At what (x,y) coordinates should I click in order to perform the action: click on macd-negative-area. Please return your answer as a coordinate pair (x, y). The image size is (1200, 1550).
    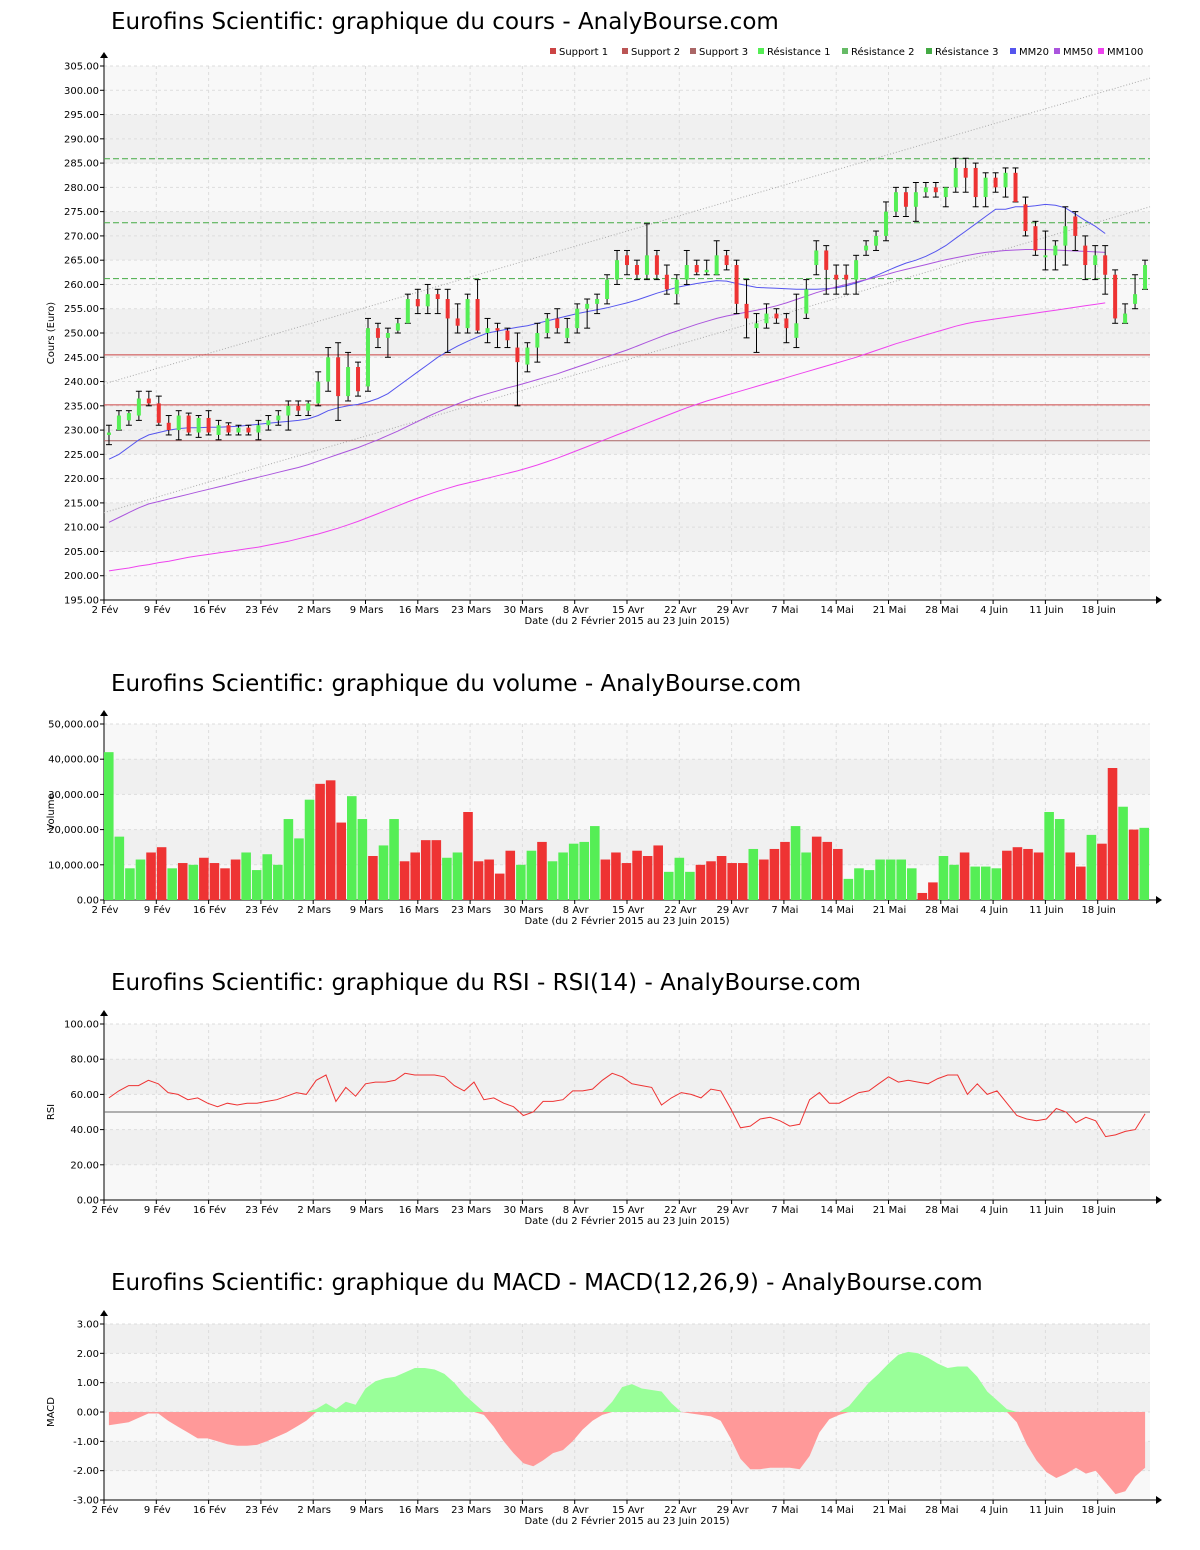
    Looking at the image, I should click on (627, 1453).